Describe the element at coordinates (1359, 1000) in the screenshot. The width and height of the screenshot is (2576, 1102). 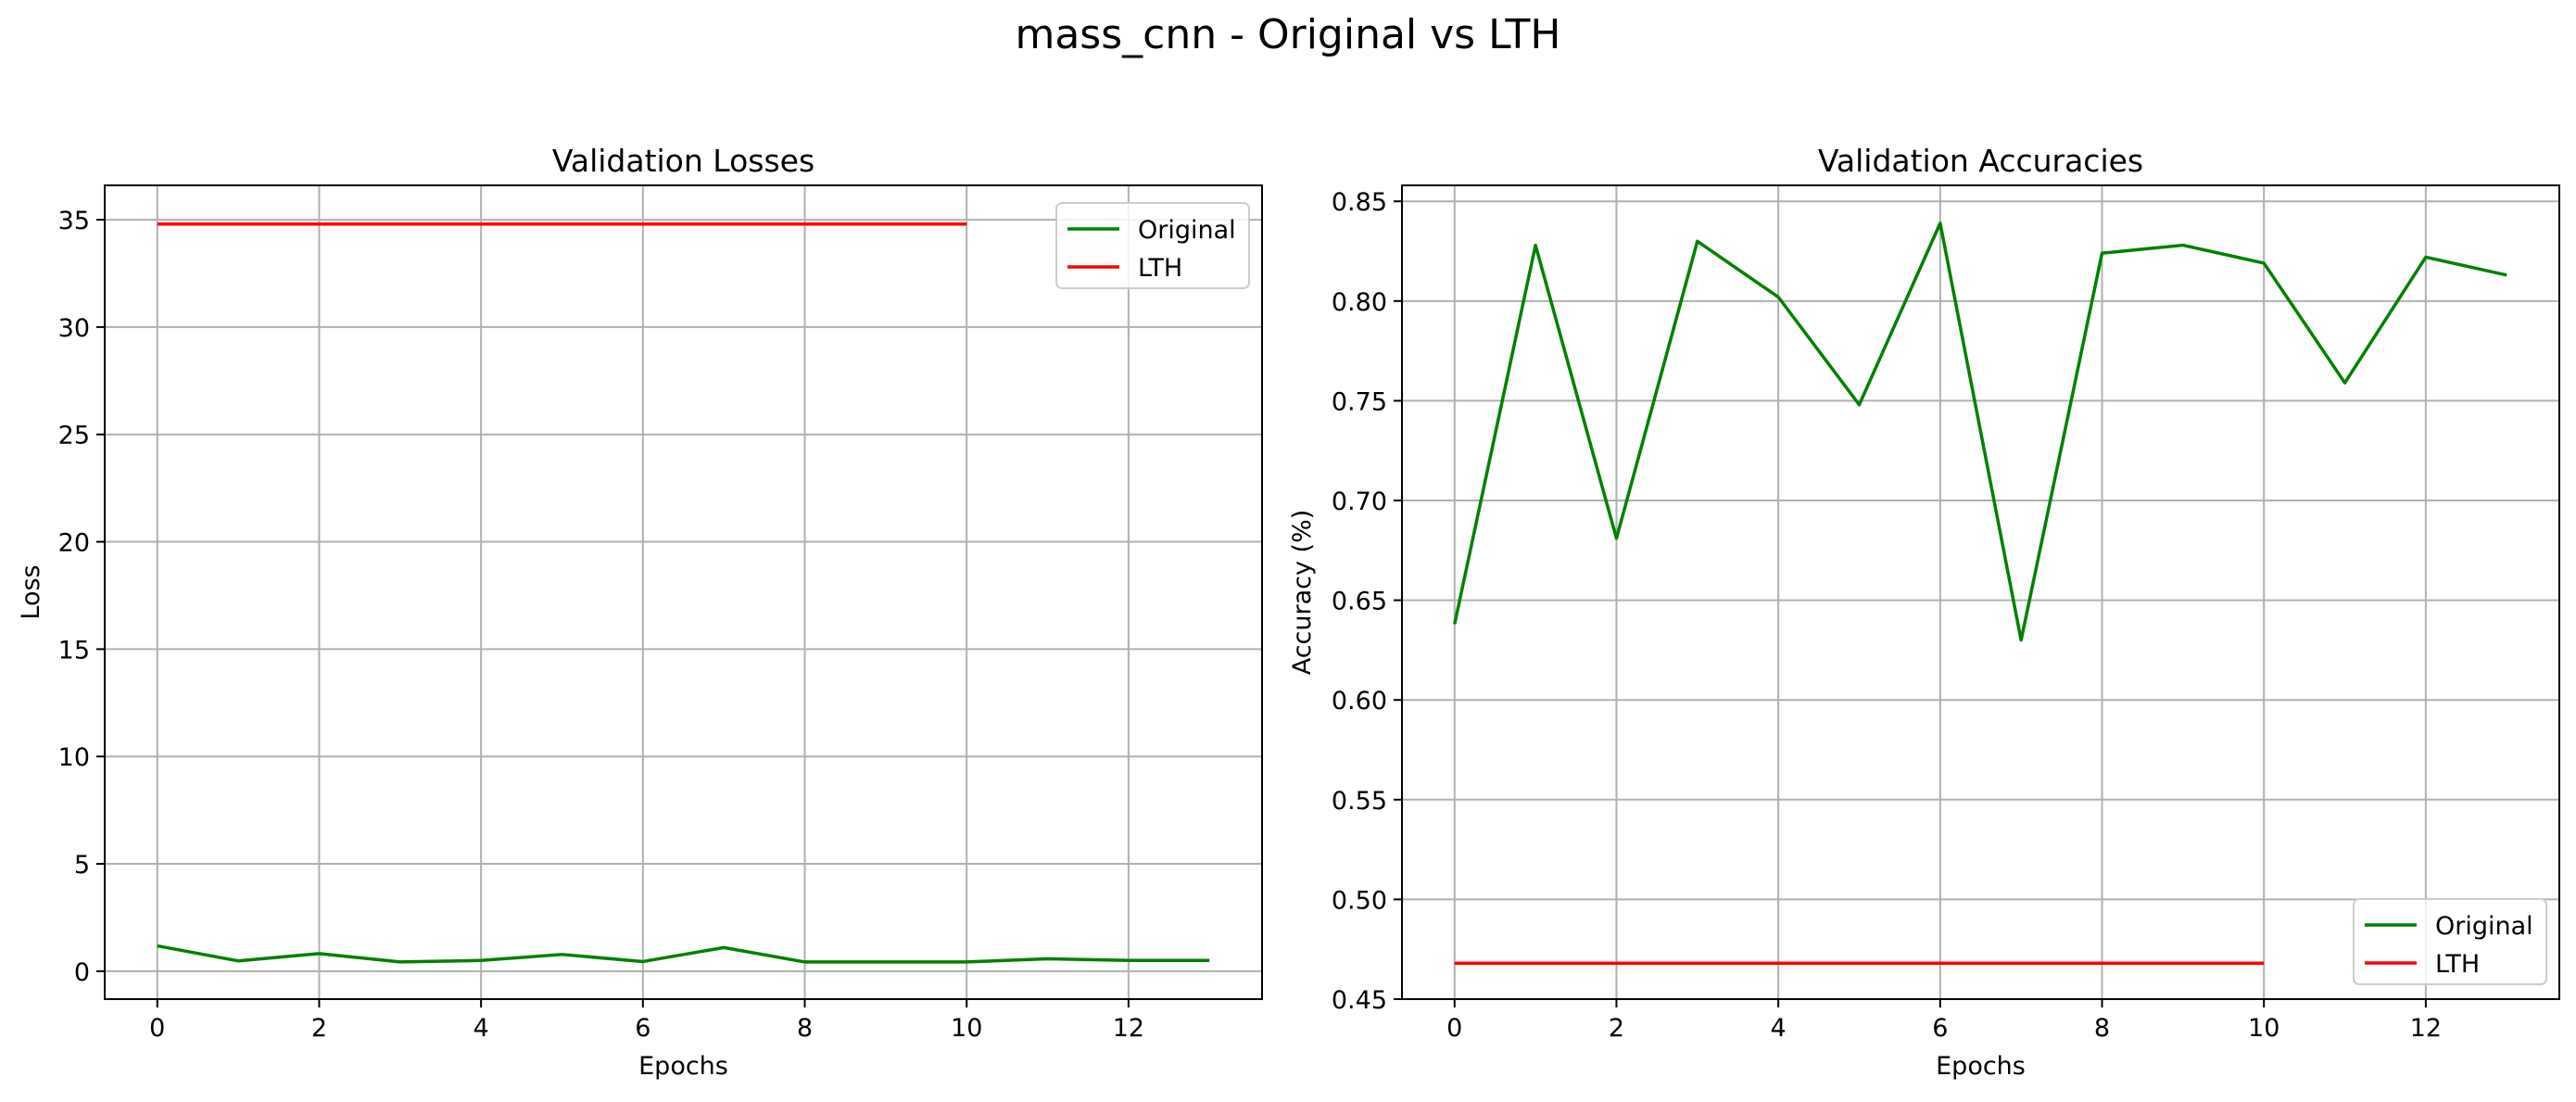
I see `y-tick-label: 0.45` at that location.